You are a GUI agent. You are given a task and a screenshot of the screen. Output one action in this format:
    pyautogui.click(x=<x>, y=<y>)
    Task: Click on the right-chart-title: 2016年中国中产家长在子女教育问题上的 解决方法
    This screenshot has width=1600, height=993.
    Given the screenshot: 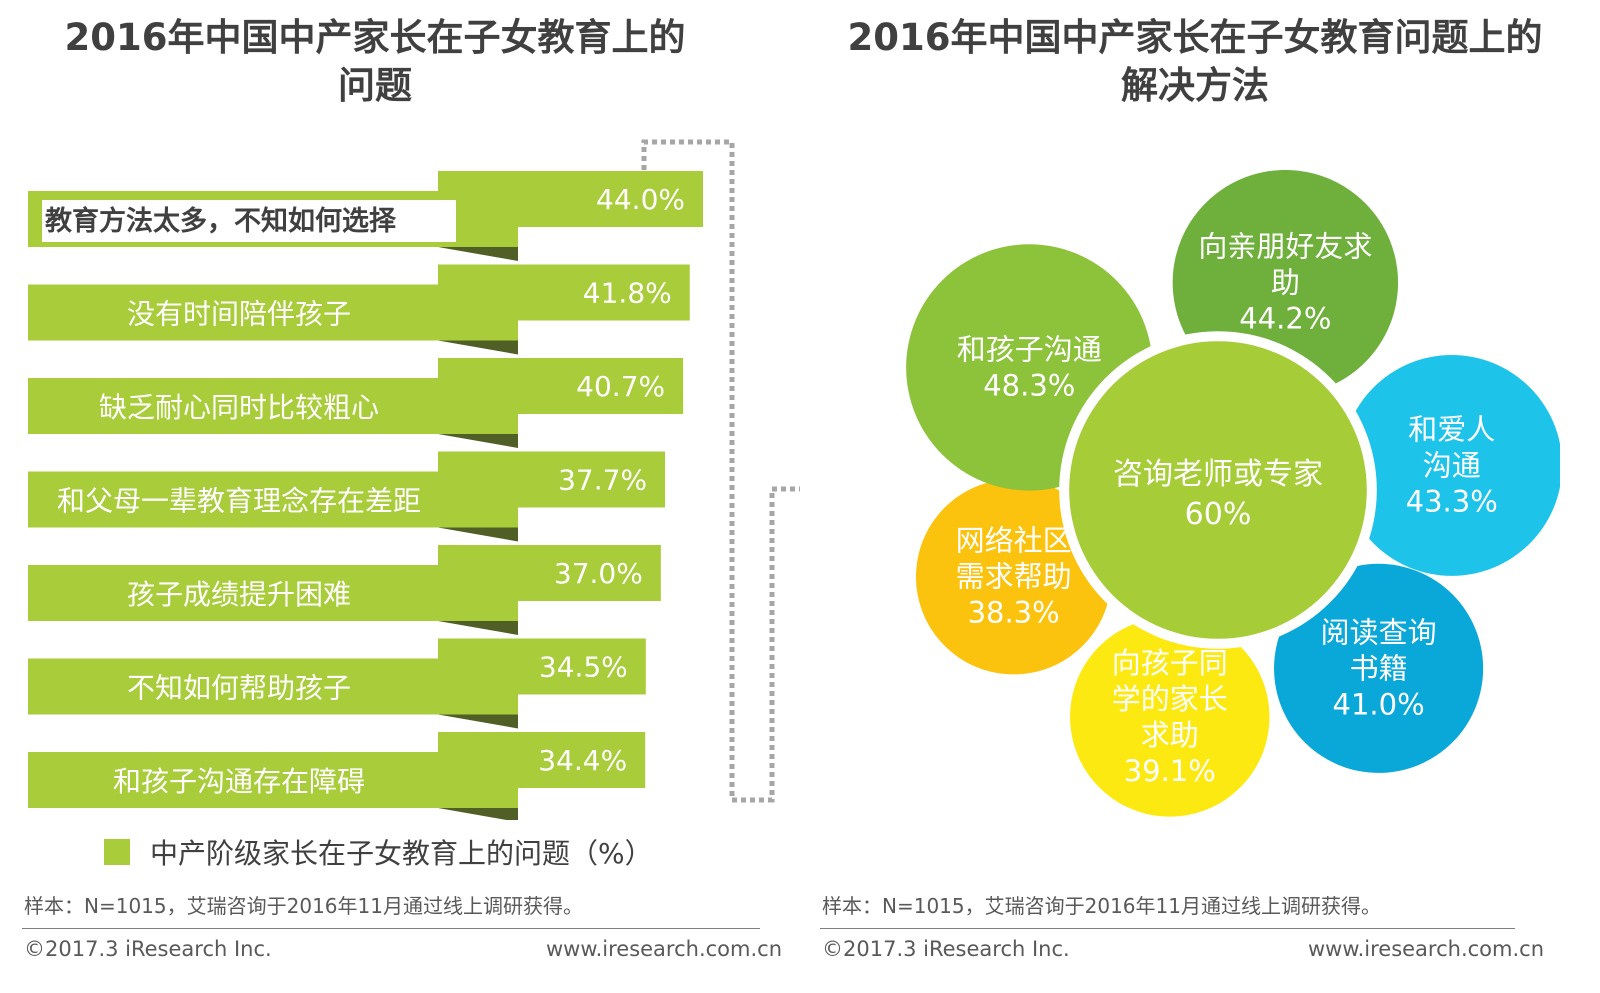 What is the action you would take?
    pyautogui.click(x=1195, y=62)
    